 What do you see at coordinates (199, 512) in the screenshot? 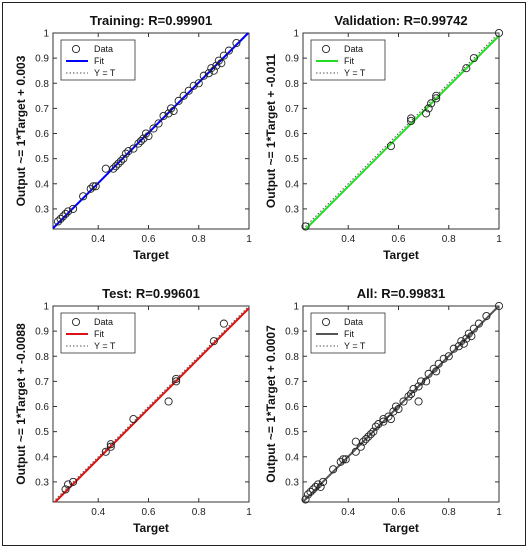
I see `x-tick-label: 0.8` at bounding box center [199, 512].